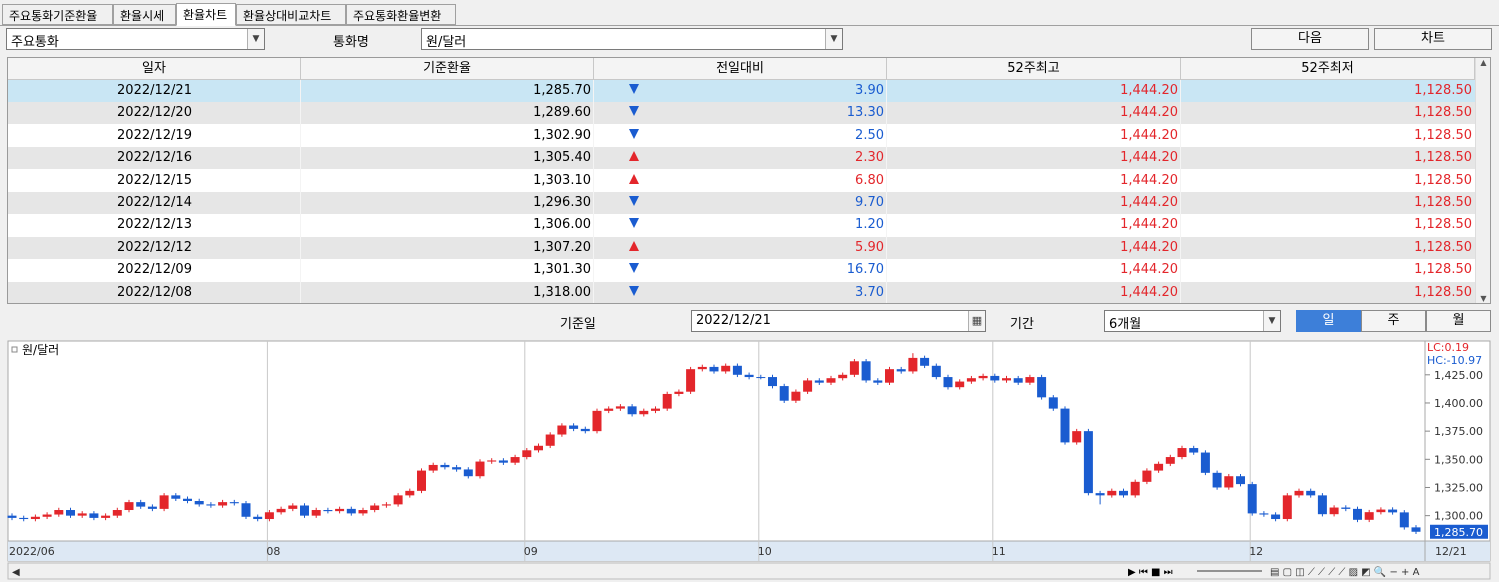 The width and height of the screenshot is (1499, 582). I want to click on column-rule, so click(886, 191).